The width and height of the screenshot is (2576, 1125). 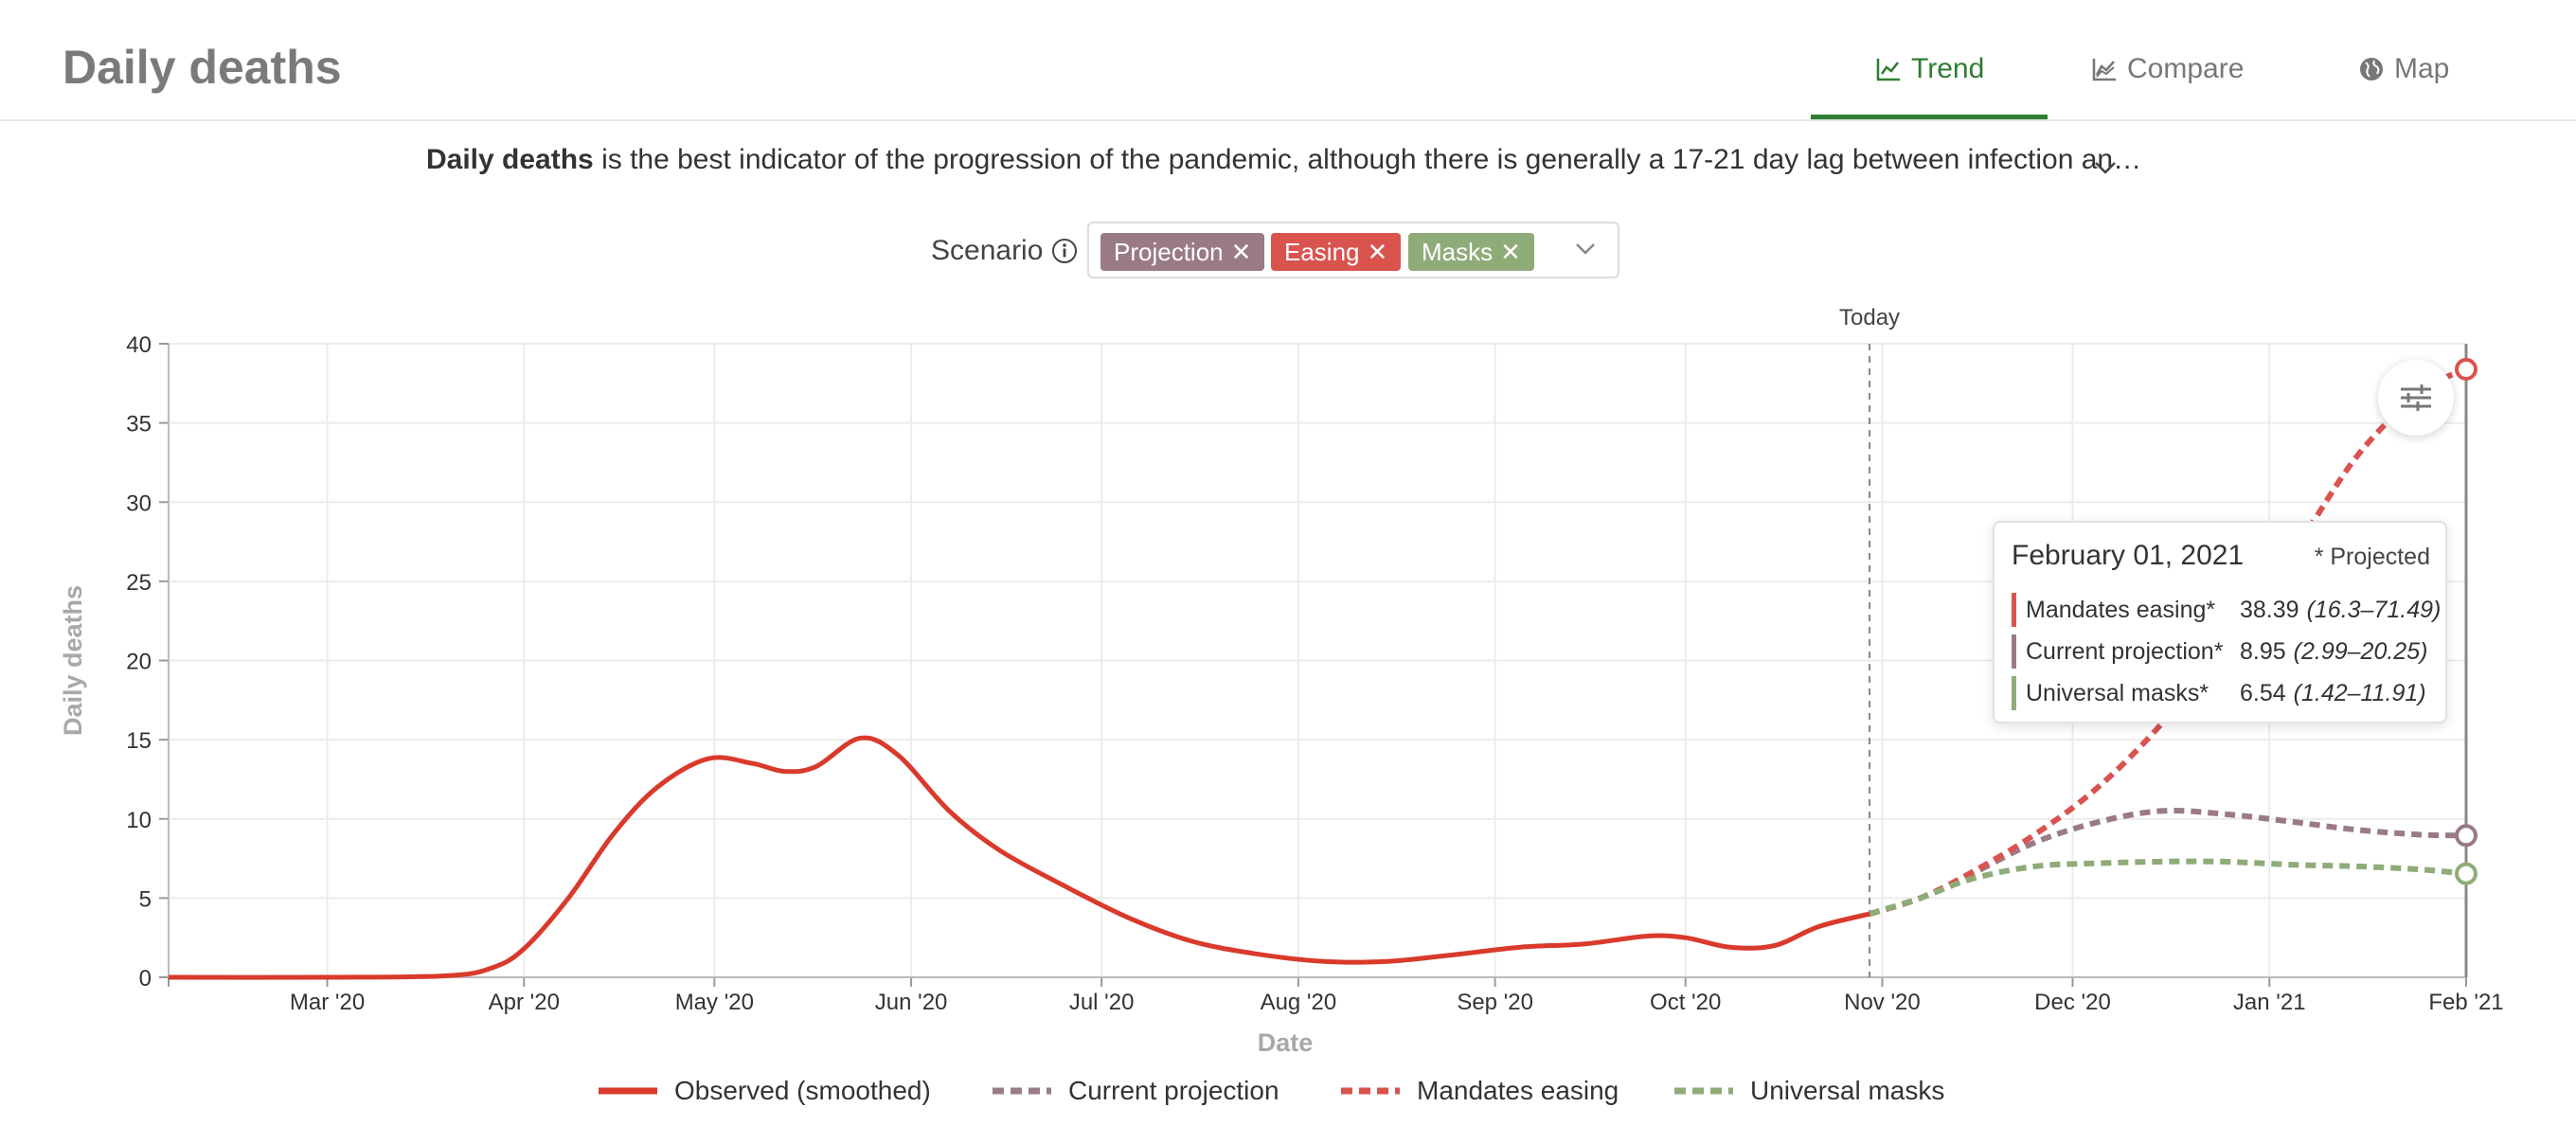 What do you see at coordinates (139, 425) in the screenshot?
I see `y-tick-label: 35` at bounding box center [139, 425].